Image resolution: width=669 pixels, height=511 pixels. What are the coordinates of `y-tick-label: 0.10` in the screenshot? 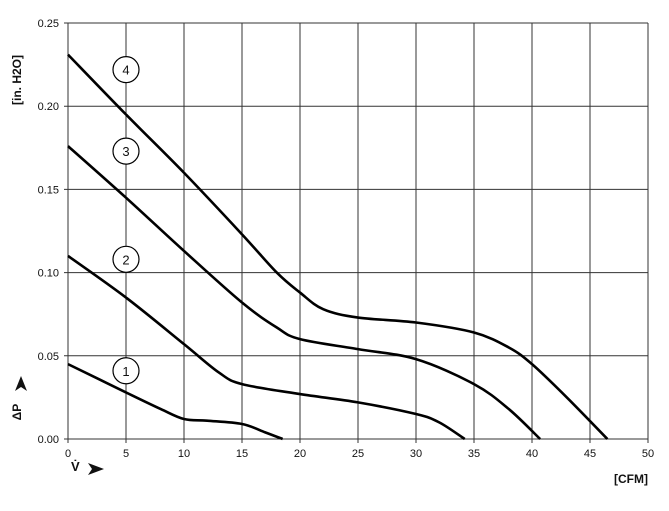 It's located at (48, 274).